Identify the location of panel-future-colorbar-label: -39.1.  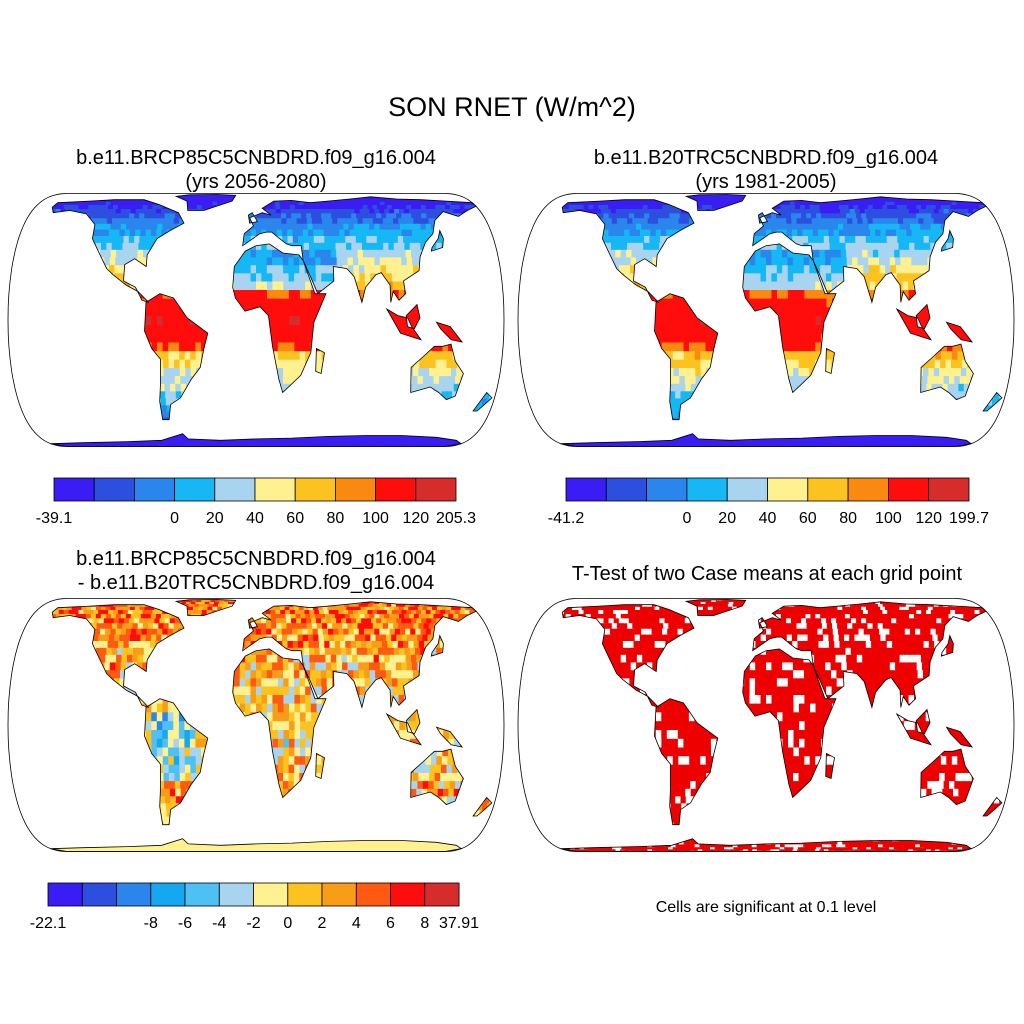
(54, 518).